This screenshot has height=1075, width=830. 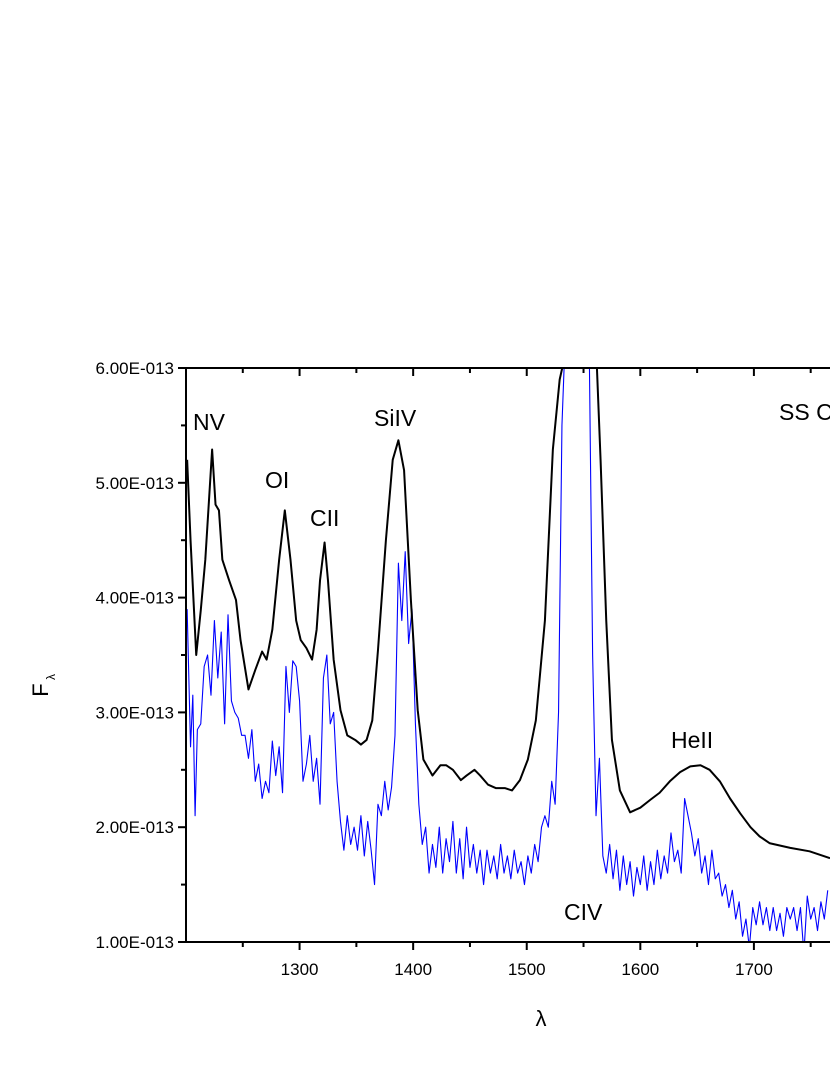 I want to click on annotation: CIV, so click(x=583, y=912).